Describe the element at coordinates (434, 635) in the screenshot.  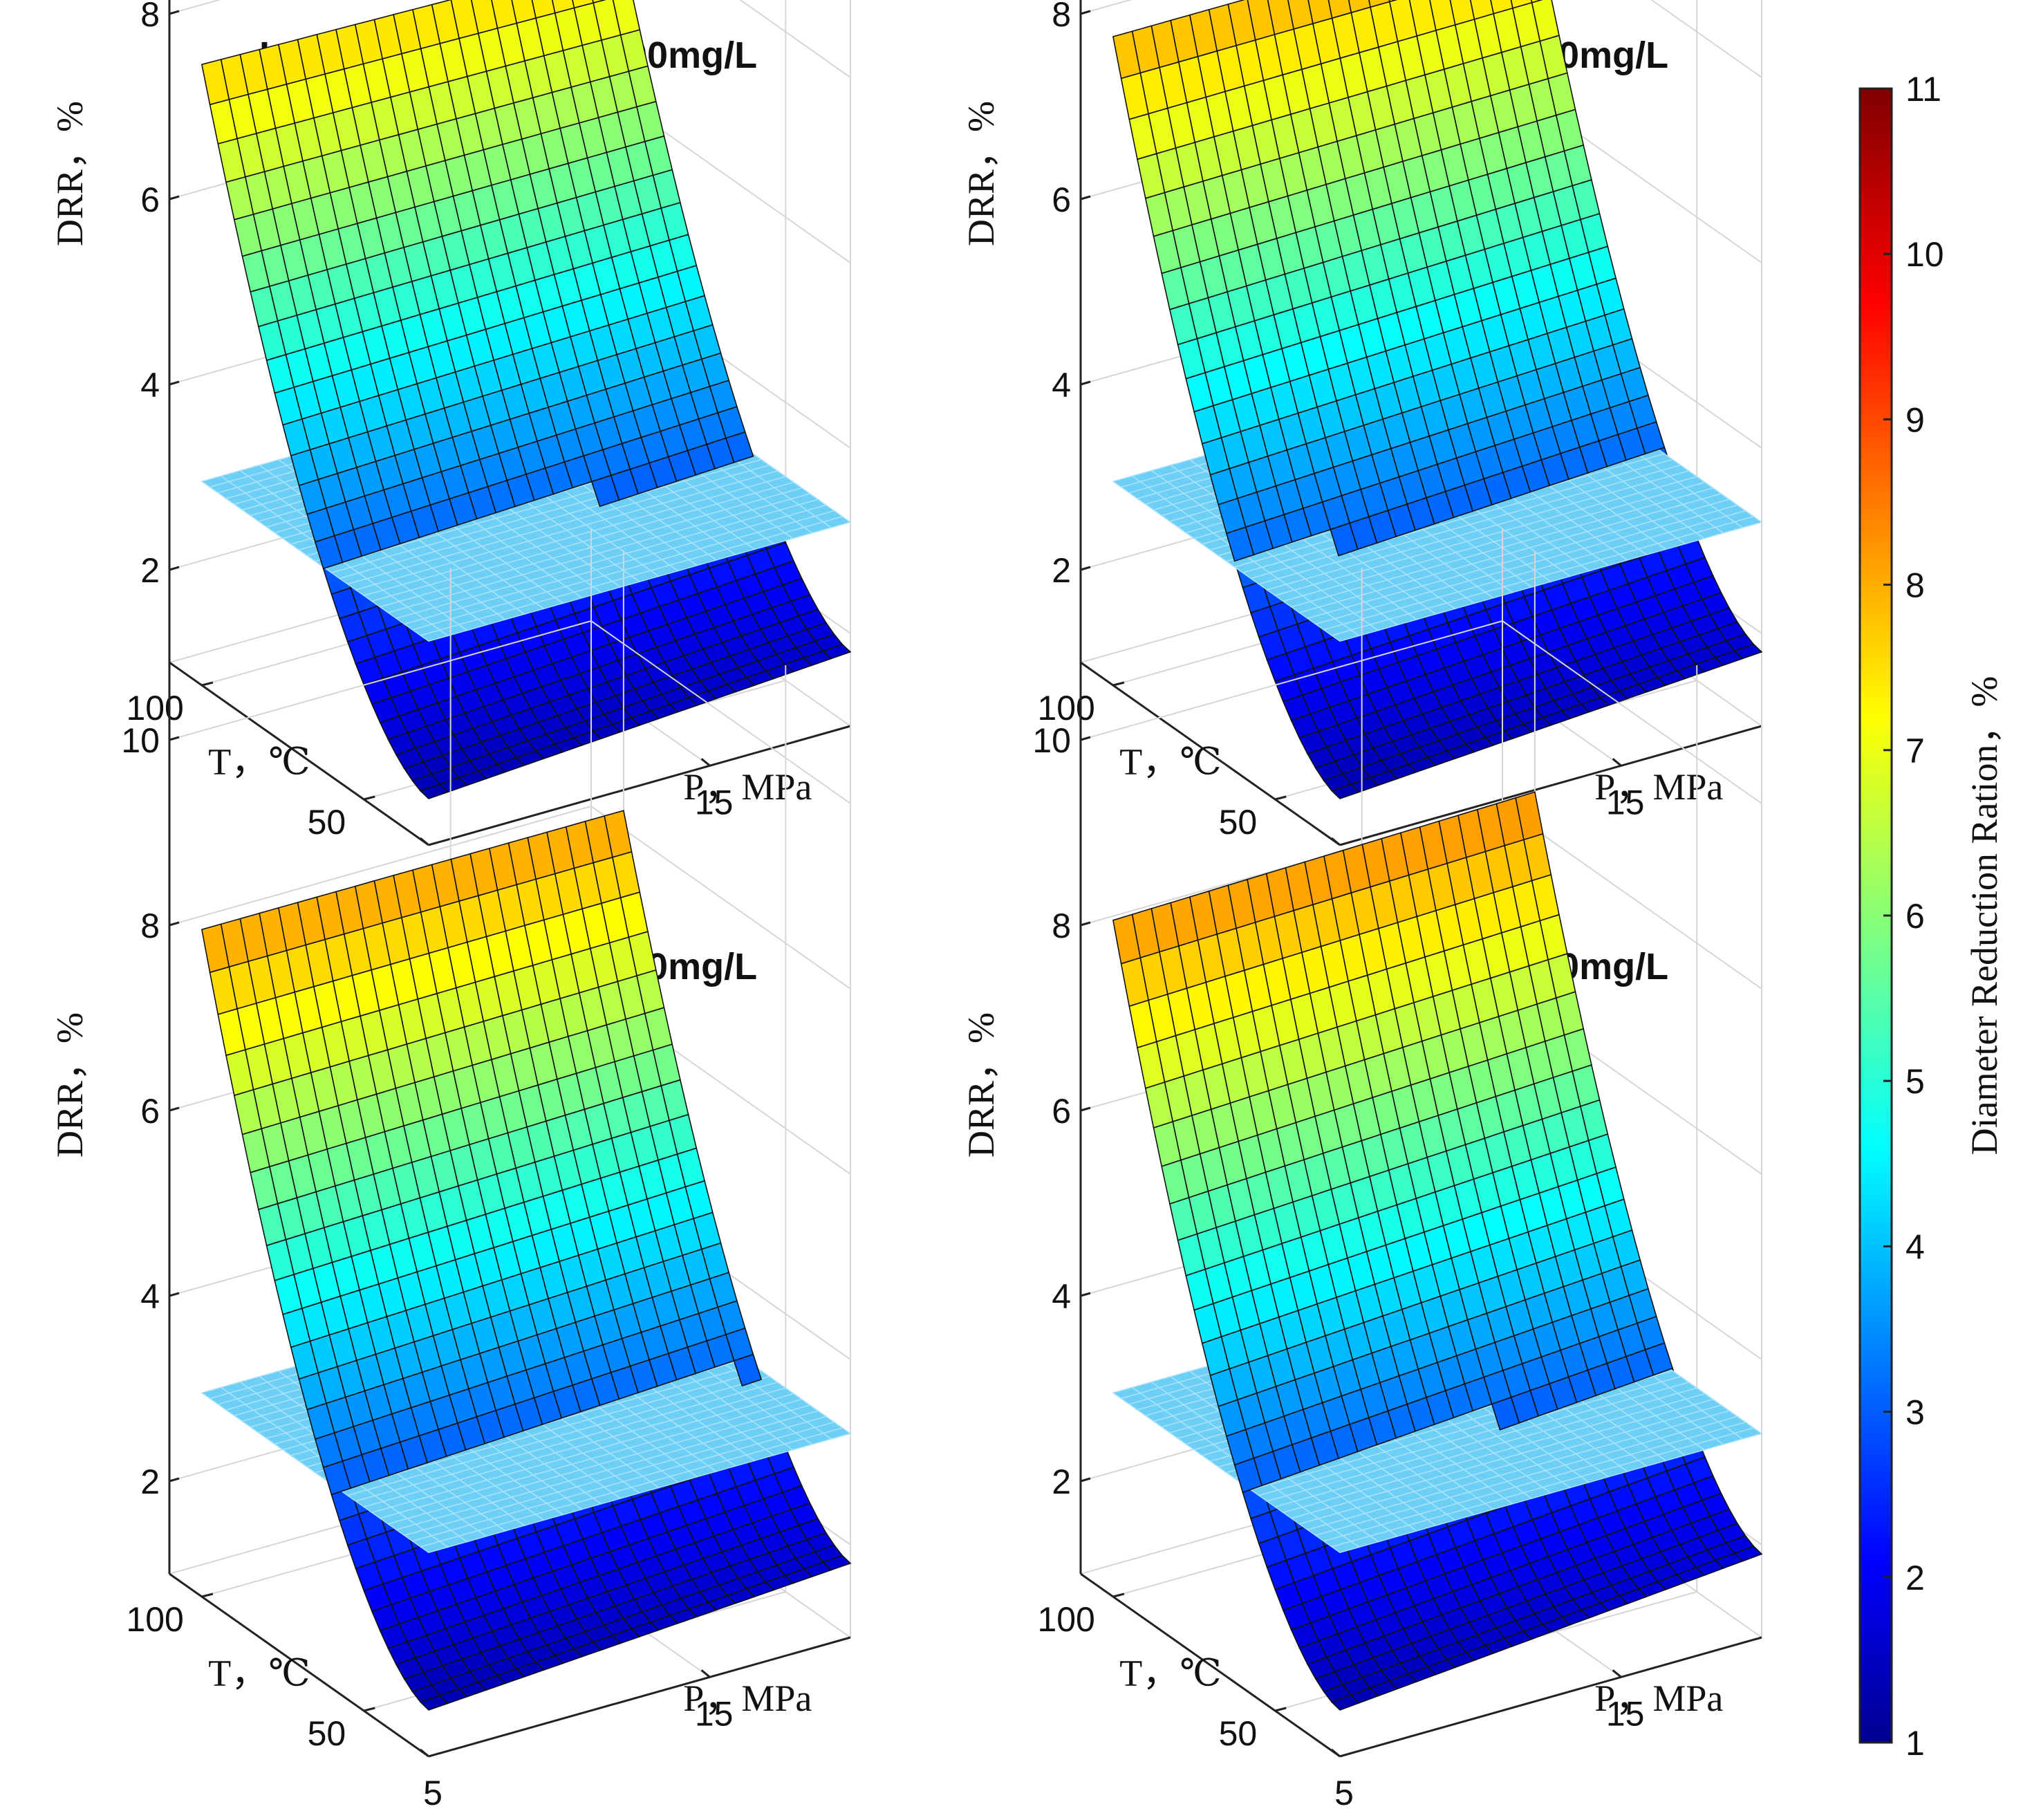
I see `threshold-plane-cell` at that location.